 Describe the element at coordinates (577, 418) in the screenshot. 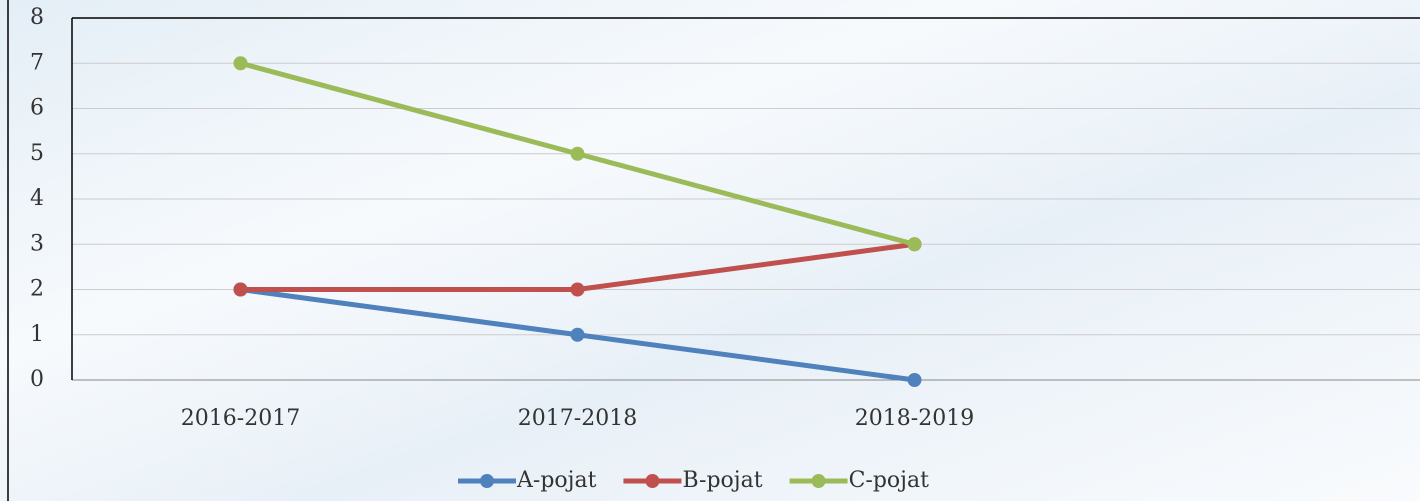

I see `x-tick-label: 2017-2018` at that location.